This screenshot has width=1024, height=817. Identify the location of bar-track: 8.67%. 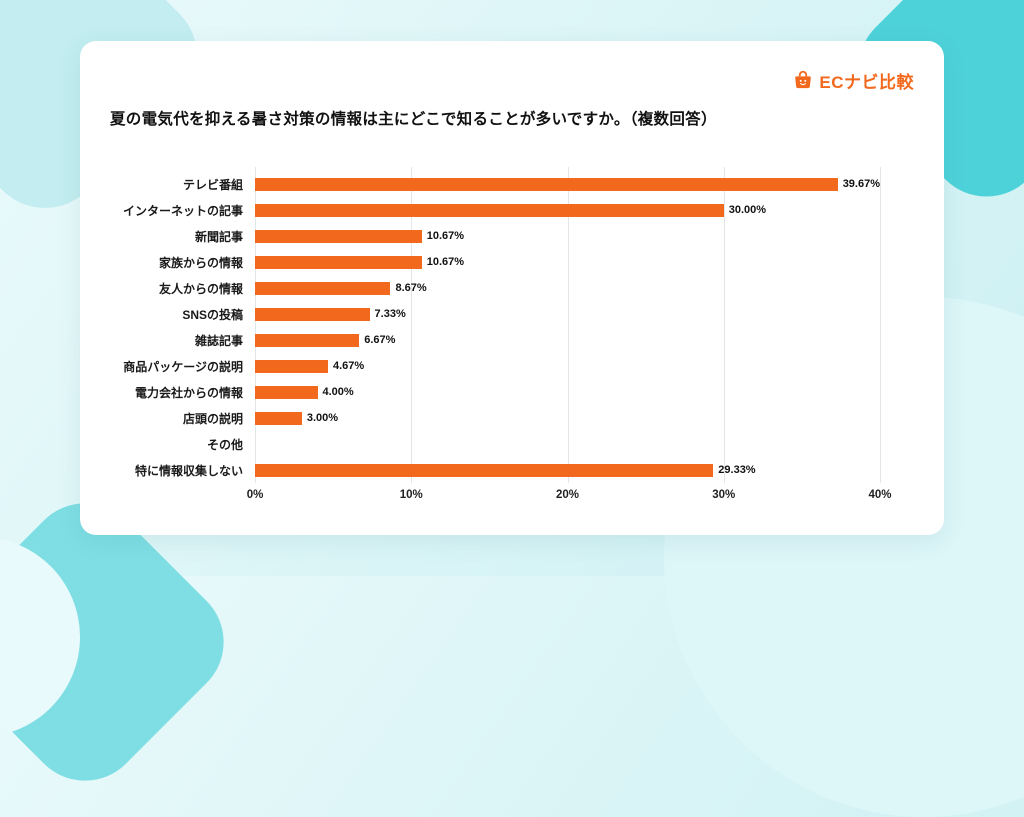
(567, 288).